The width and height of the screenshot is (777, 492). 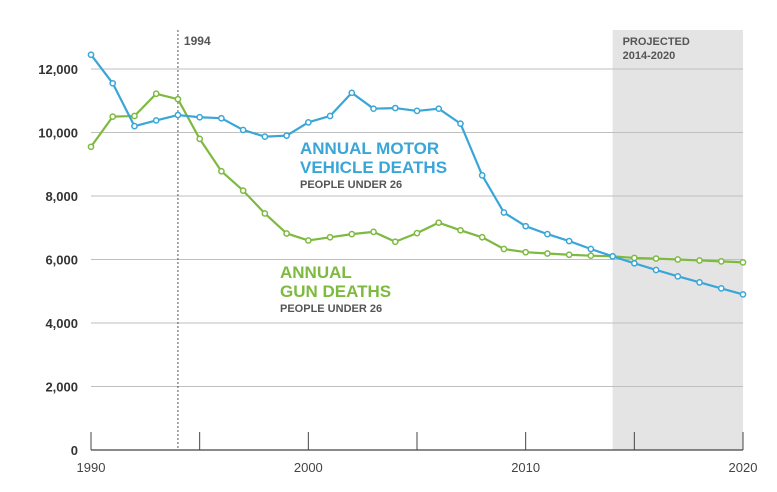 I want to click on projected-region, so click(x=677, y=240).